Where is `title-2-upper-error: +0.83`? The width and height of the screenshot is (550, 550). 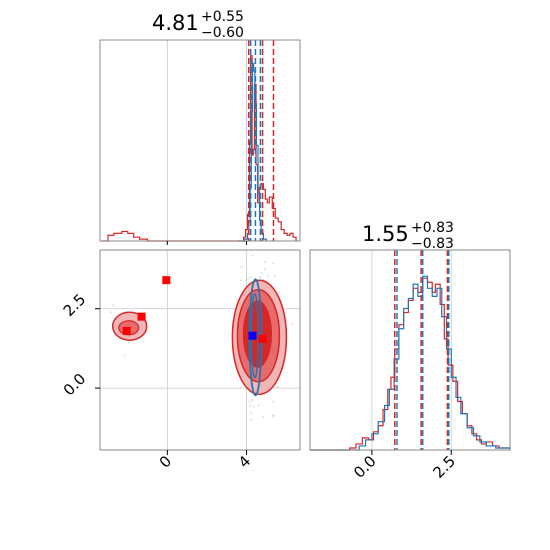
title-2-upper-error: +0.83 is located at coordinates (432, 228).